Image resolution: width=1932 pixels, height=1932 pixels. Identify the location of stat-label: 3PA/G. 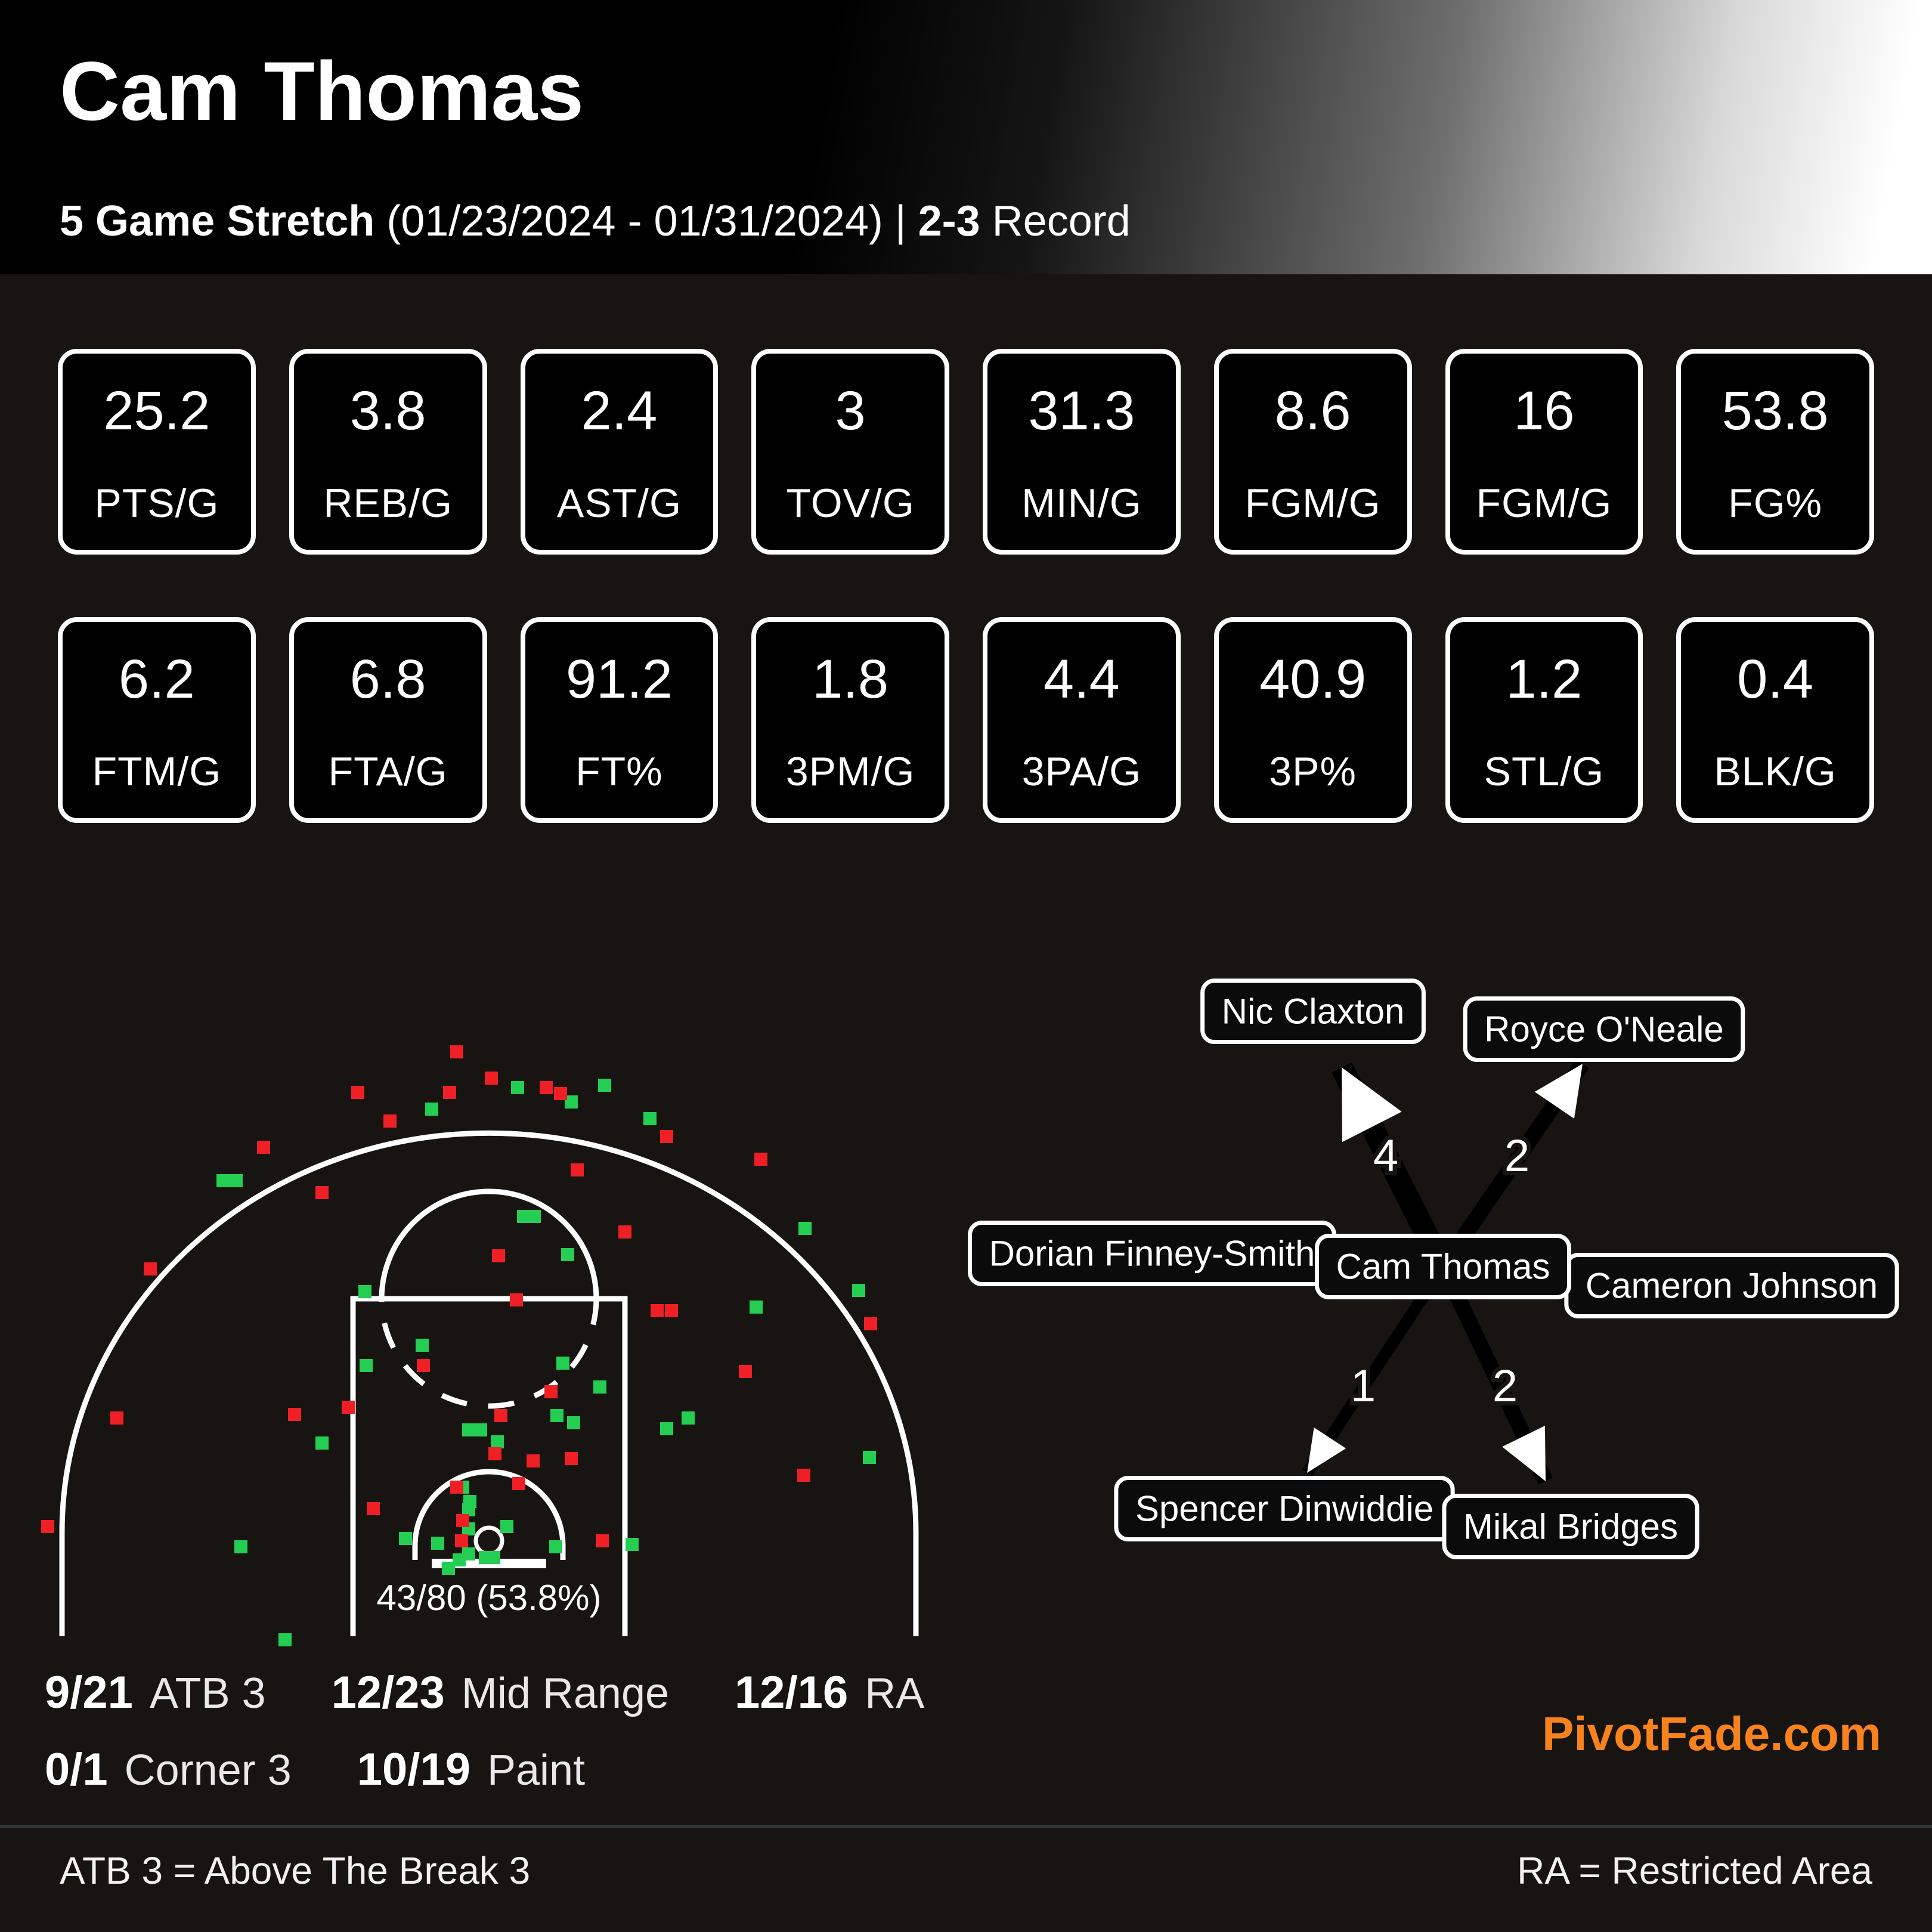
(1081, 772).